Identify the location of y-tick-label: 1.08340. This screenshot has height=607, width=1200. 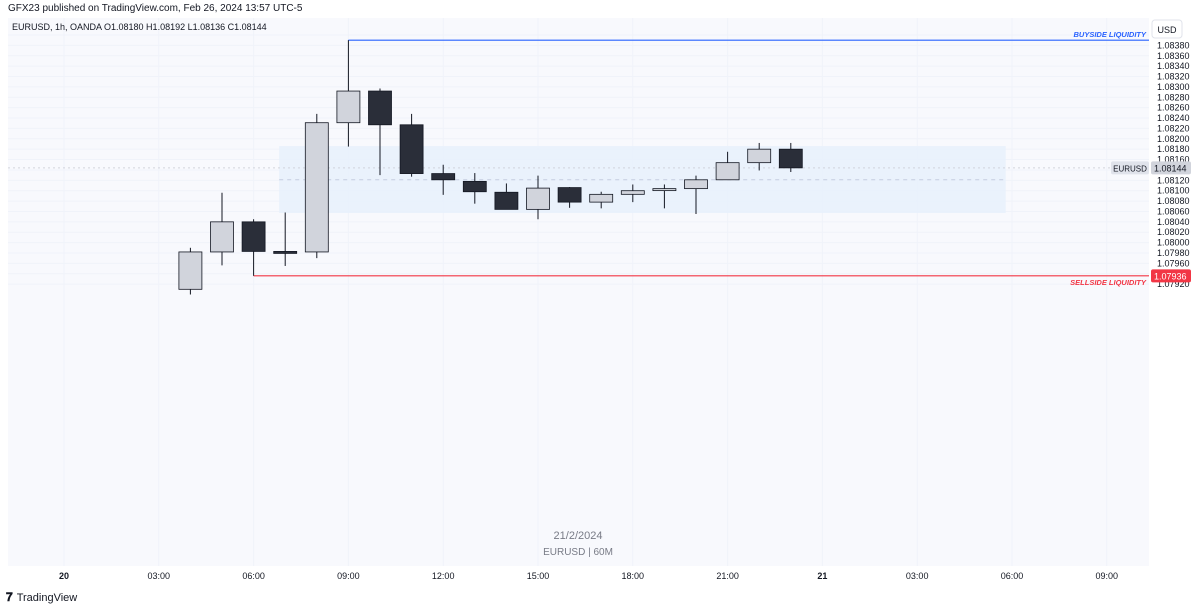
(1173, 66).